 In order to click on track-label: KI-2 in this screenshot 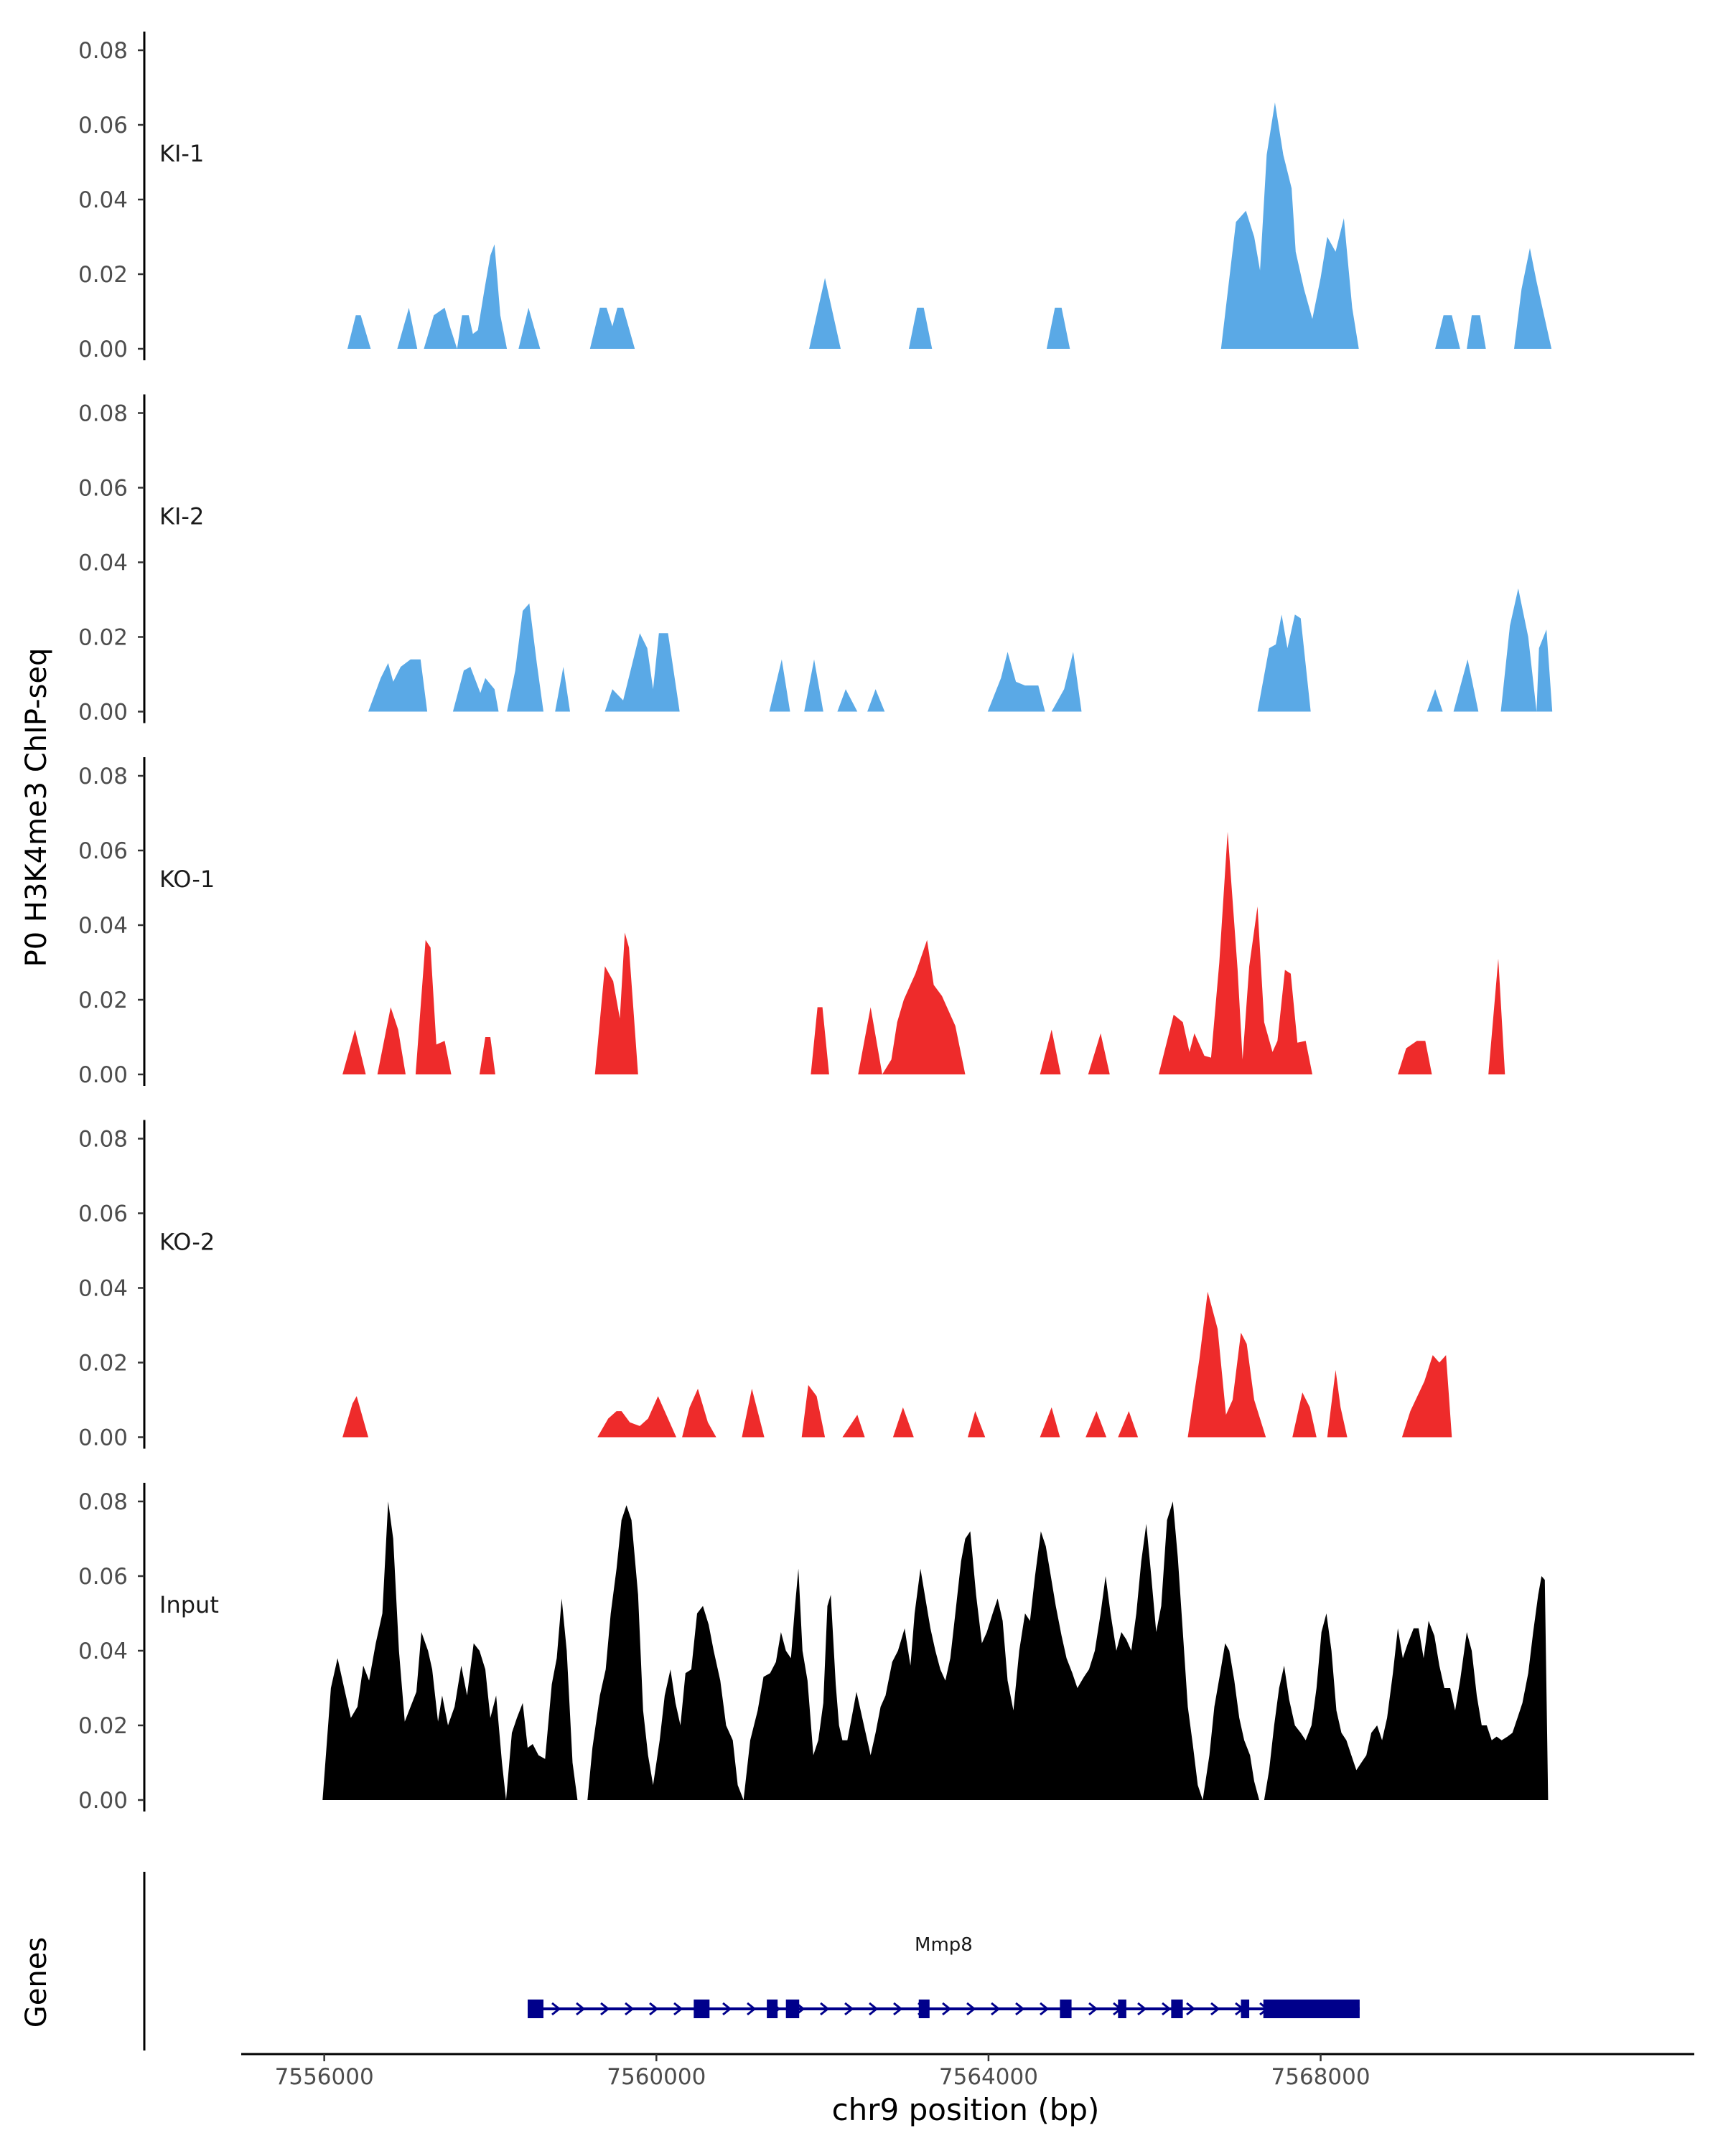, I will do `click(181, 516)`.